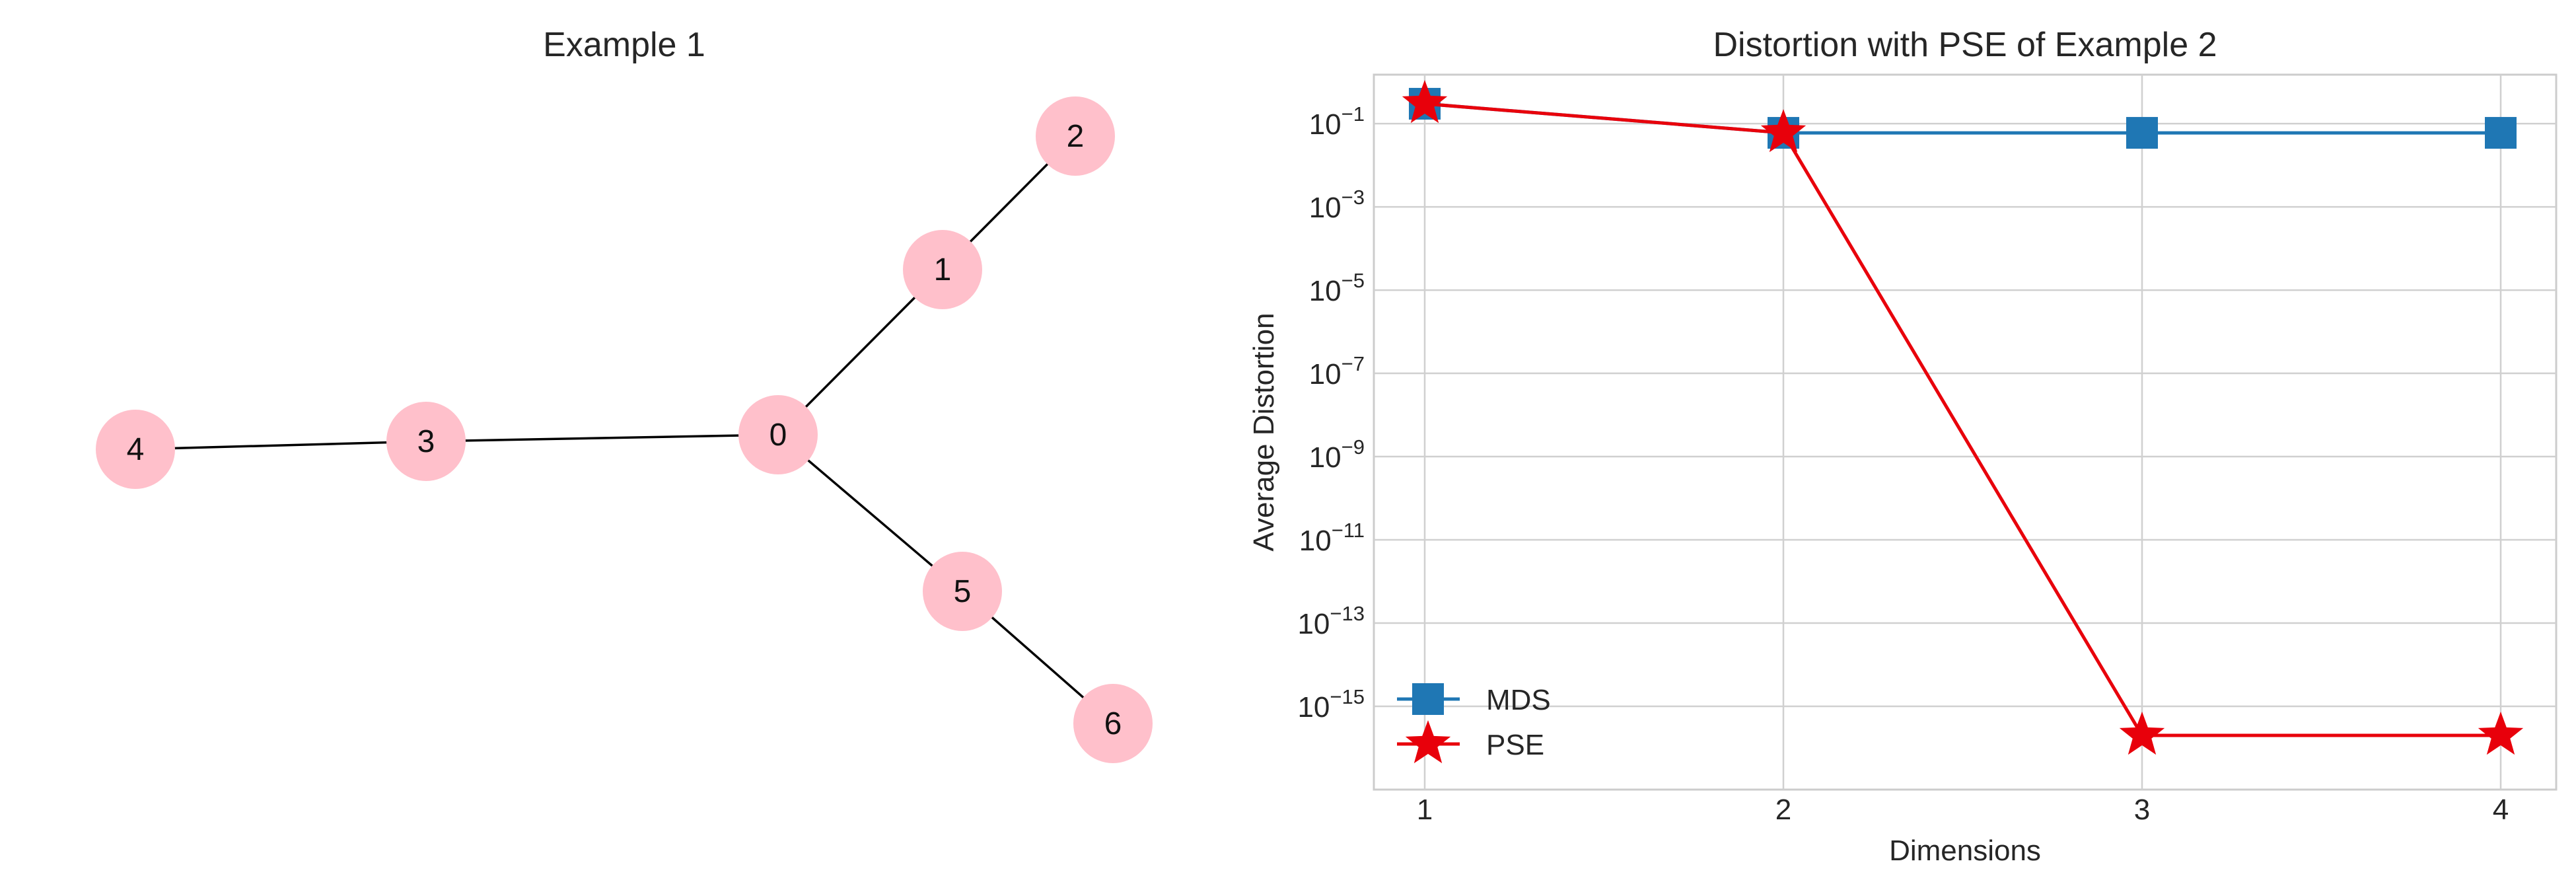  I want to click on graph-node-6: 6, so click(1113, 724).